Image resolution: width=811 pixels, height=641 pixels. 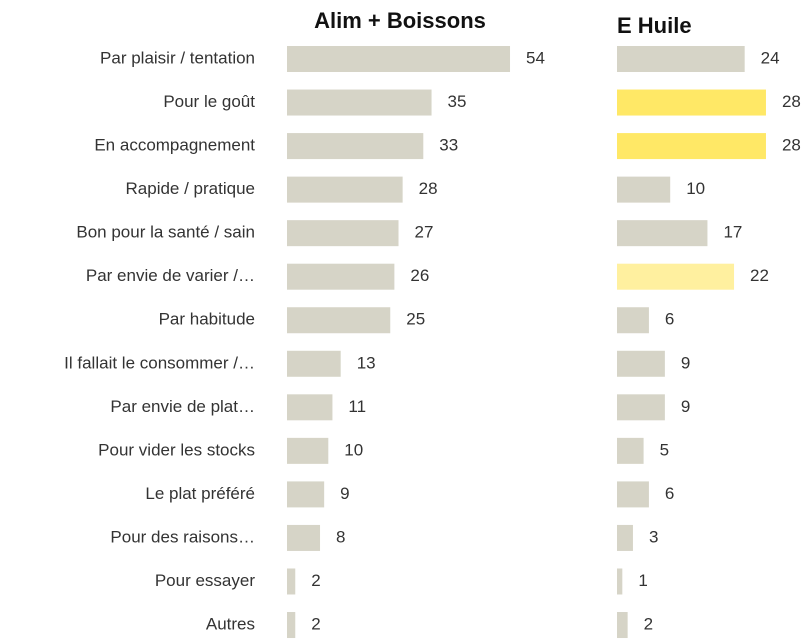 What do you see at coordinates (174, 145) in the screenshot?
I see `category-label: En accompagnement` at bounding box center [174, 145].